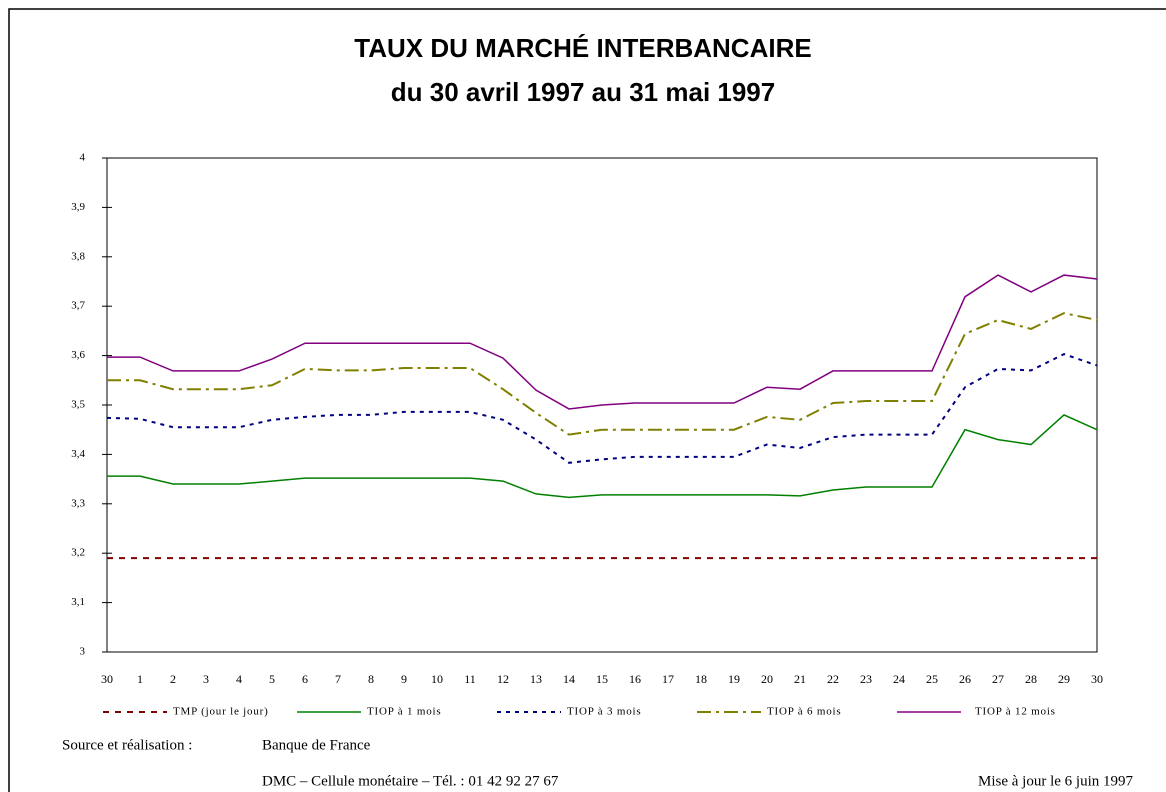 This screenshot has width=1166, height=792. Describe the element at coordinates (701, 679) in the screenshot. I see `x-tick-label: 18` at that location.